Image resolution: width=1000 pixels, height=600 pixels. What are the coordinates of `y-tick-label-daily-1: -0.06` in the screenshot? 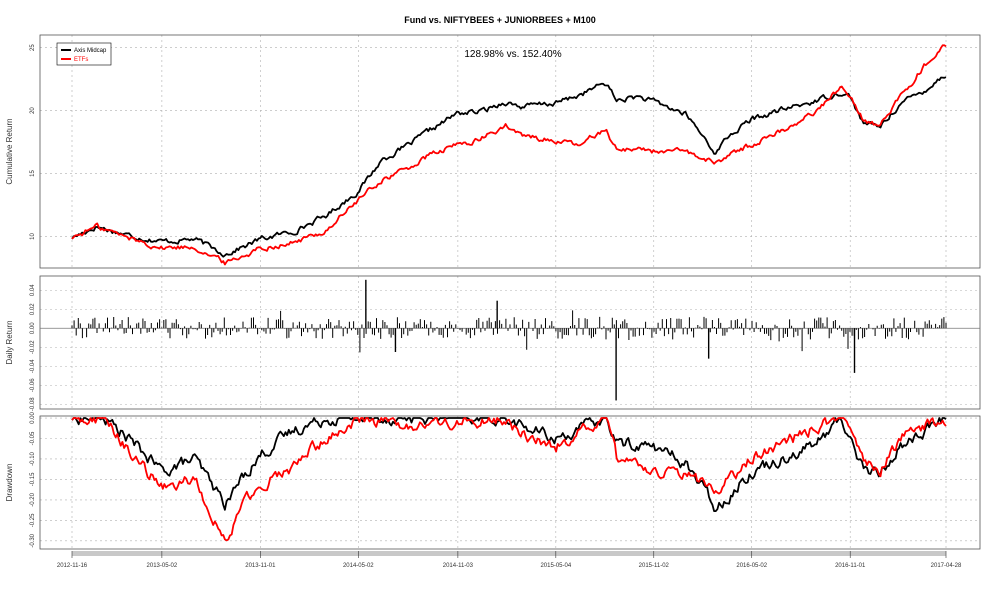 It's located at (33, 385).